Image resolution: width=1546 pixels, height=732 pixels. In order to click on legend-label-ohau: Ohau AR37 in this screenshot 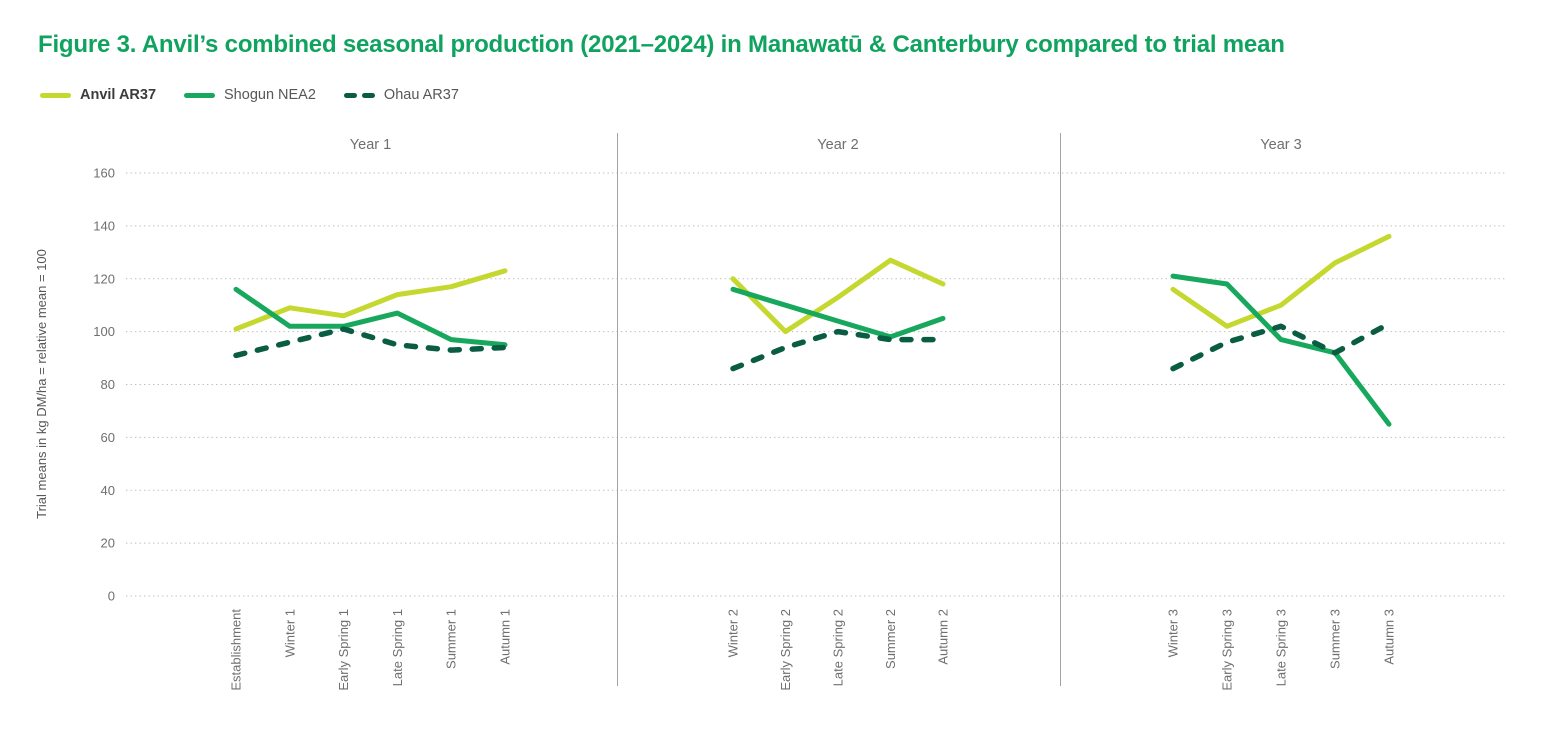, I will do `click(421, 95)`.